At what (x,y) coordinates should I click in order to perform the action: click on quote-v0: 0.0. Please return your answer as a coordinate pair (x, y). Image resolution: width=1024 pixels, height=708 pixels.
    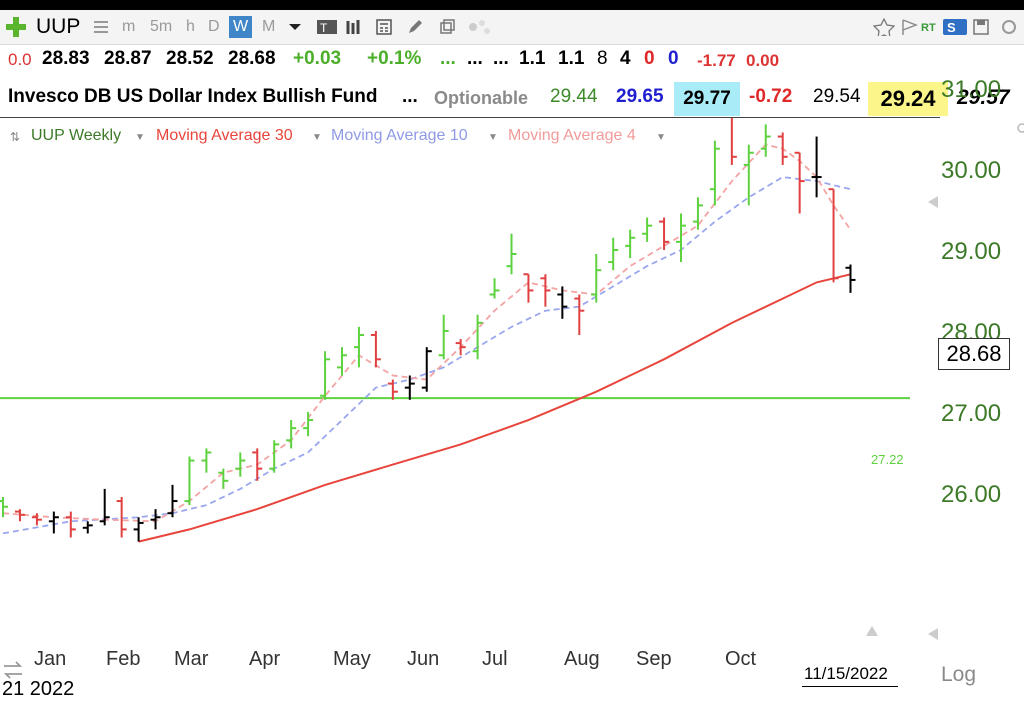
    Looking at the image, I should click on (20, 59).